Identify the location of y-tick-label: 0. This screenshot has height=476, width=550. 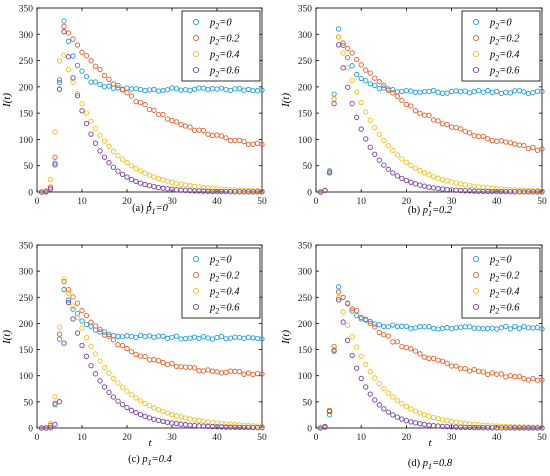
(309, 430).